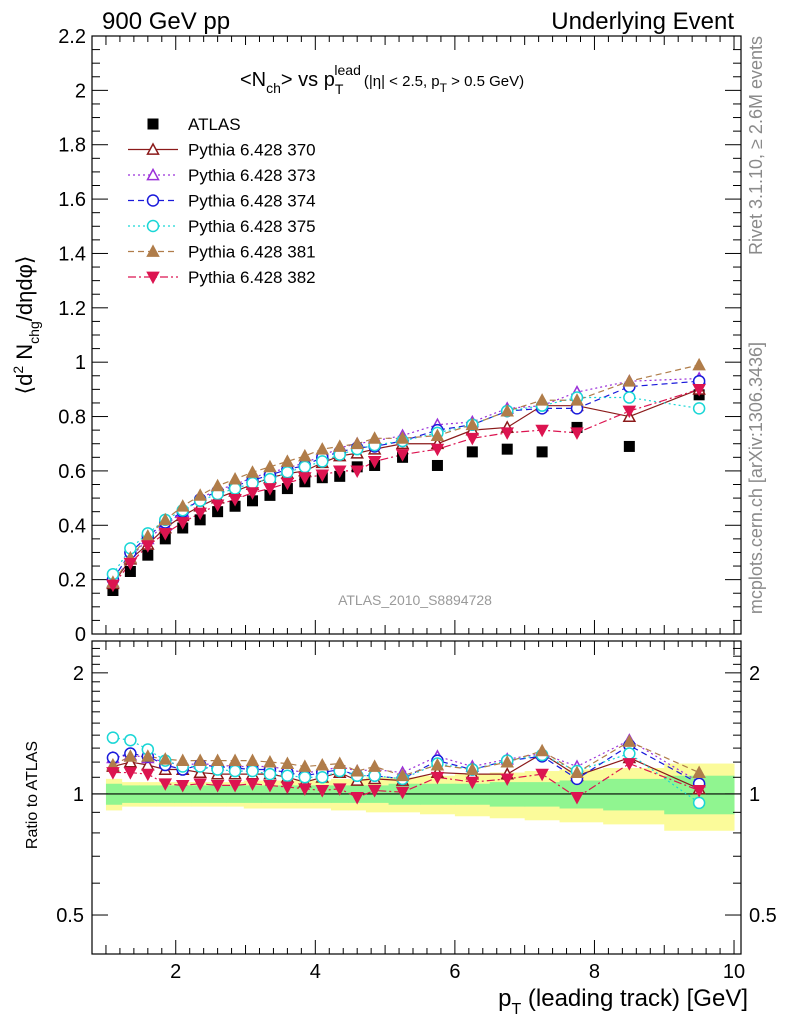 This screenshot has width=786, height=1024. I want to click on series-p382, so click(406, 487).